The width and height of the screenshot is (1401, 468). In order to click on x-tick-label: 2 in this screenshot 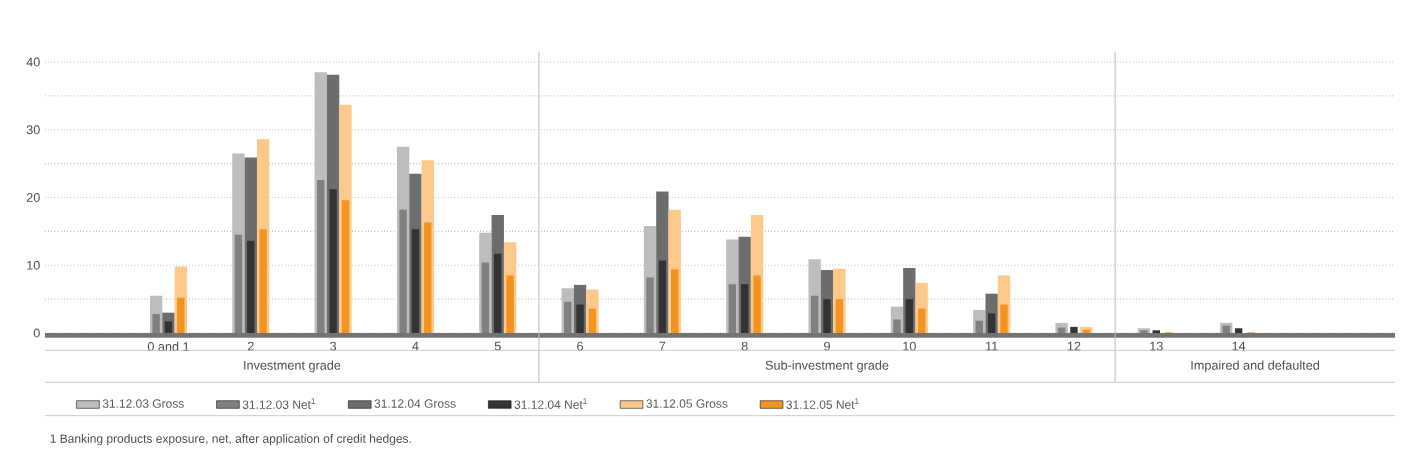, I will do `click(250, 346)`.